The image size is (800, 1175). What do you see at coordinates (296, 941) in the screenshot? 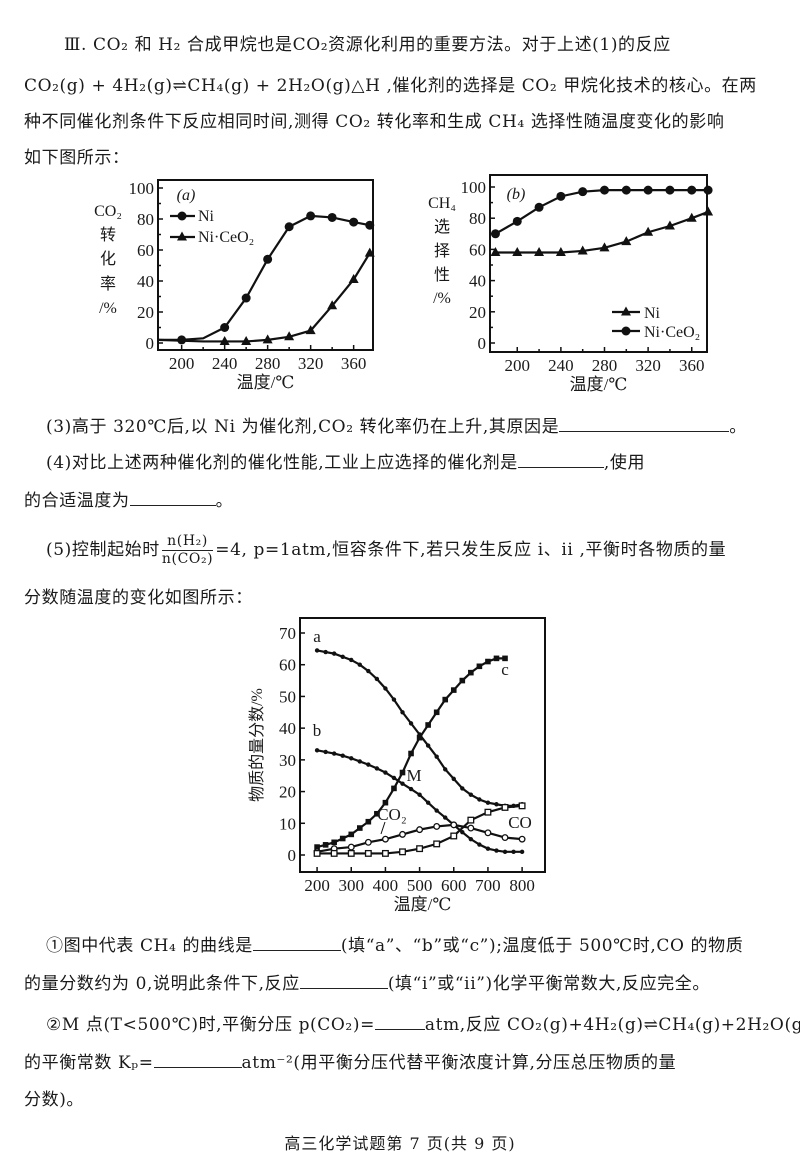
I see `answer-blank-curve` at bounding box center [296, 941].